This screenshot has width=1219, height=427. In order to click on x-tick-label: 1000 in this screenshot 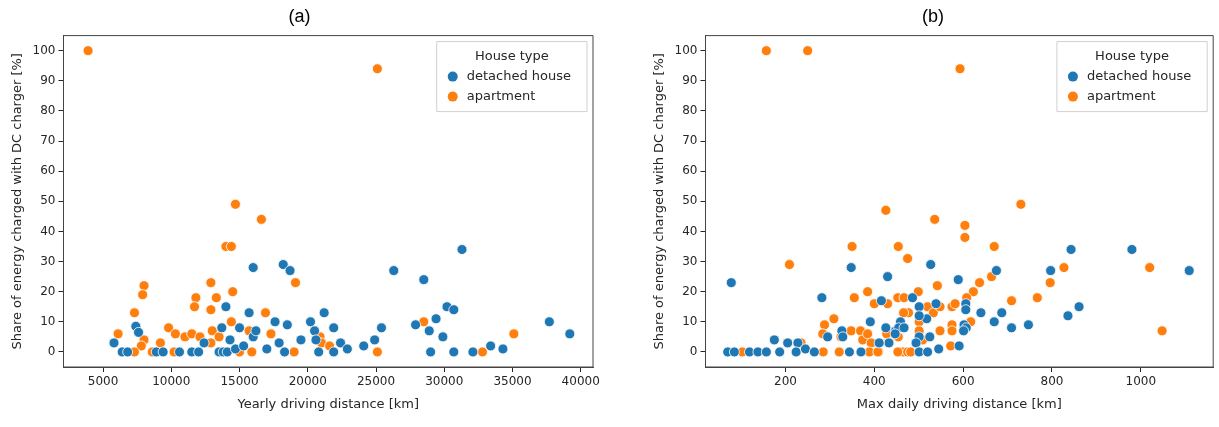, I will do `click(1141, 381)`.